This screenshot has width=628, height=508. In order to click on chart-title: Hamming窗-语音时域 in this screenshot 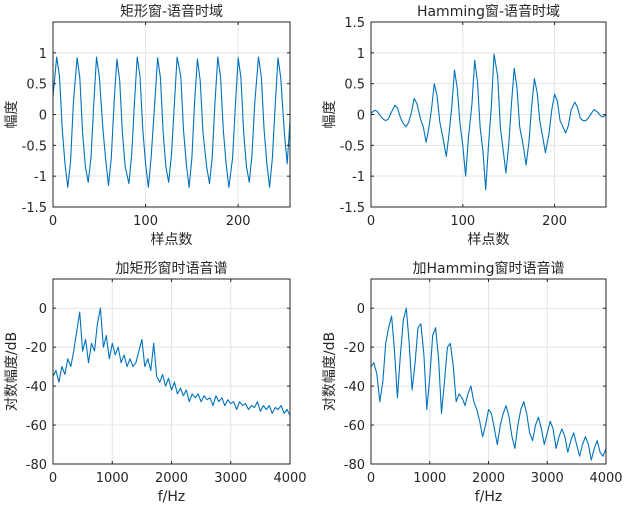, I will do `click(488, 11)`.